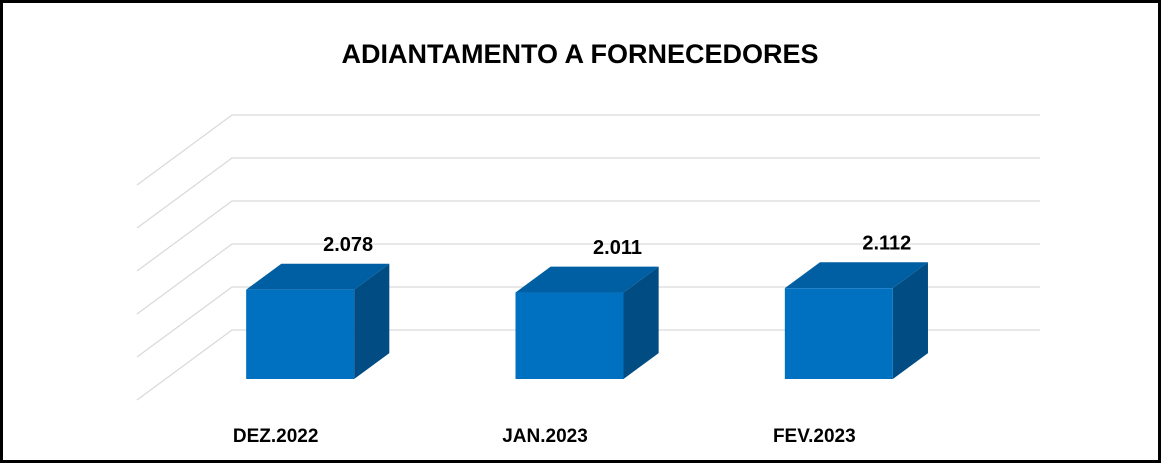 Image resolution: width=1161 pixels, height=463 pixels. What do you see at coordinates (276, 436) in the screenshot?
I see `x-tick-label: DEZ.2022` at bounding box center [276, 436].